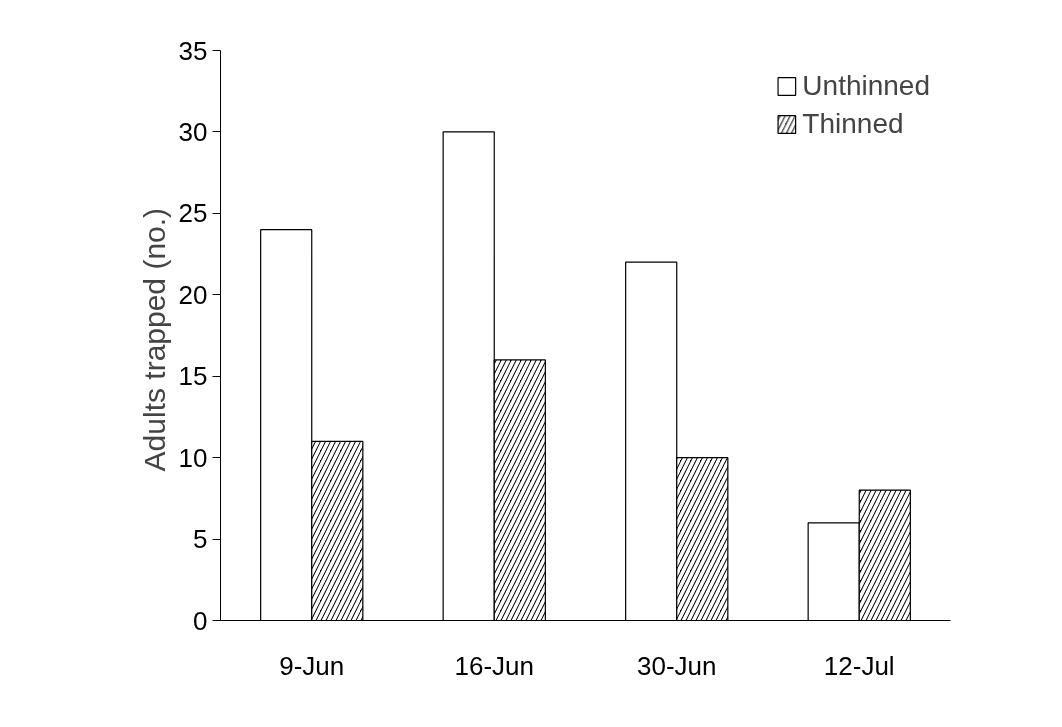 This screenshot has width=1062, height=727. Describe the element at coordinates (193, 213) in the screenshot. I see `y-tick-label: 25` at that location.